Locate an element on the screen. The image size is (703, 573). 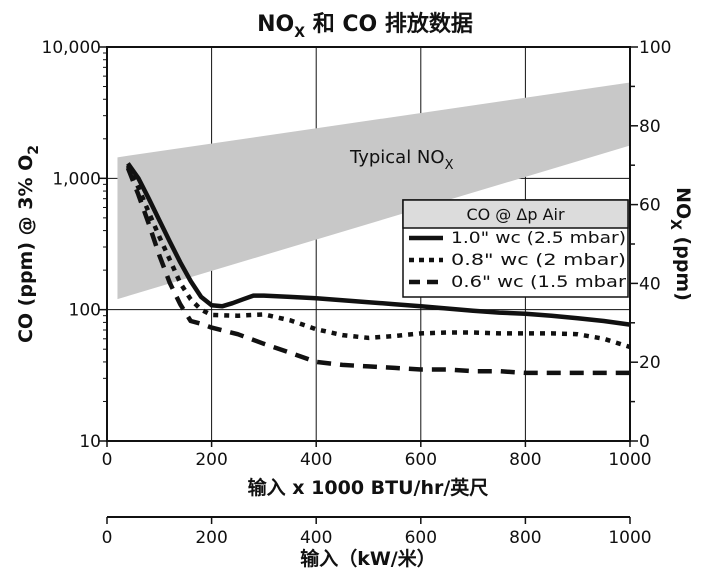
y-right-tick-label: 60 is located at coordinates (650, 206).